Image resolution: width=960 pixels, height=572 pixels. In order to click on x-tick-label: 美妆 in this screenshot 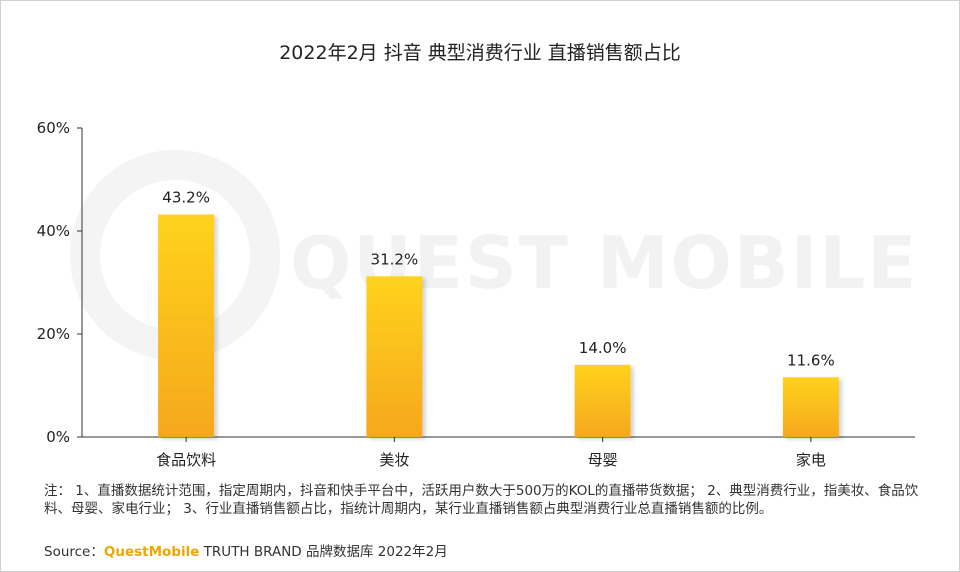, I will do `click(394, 460)`.